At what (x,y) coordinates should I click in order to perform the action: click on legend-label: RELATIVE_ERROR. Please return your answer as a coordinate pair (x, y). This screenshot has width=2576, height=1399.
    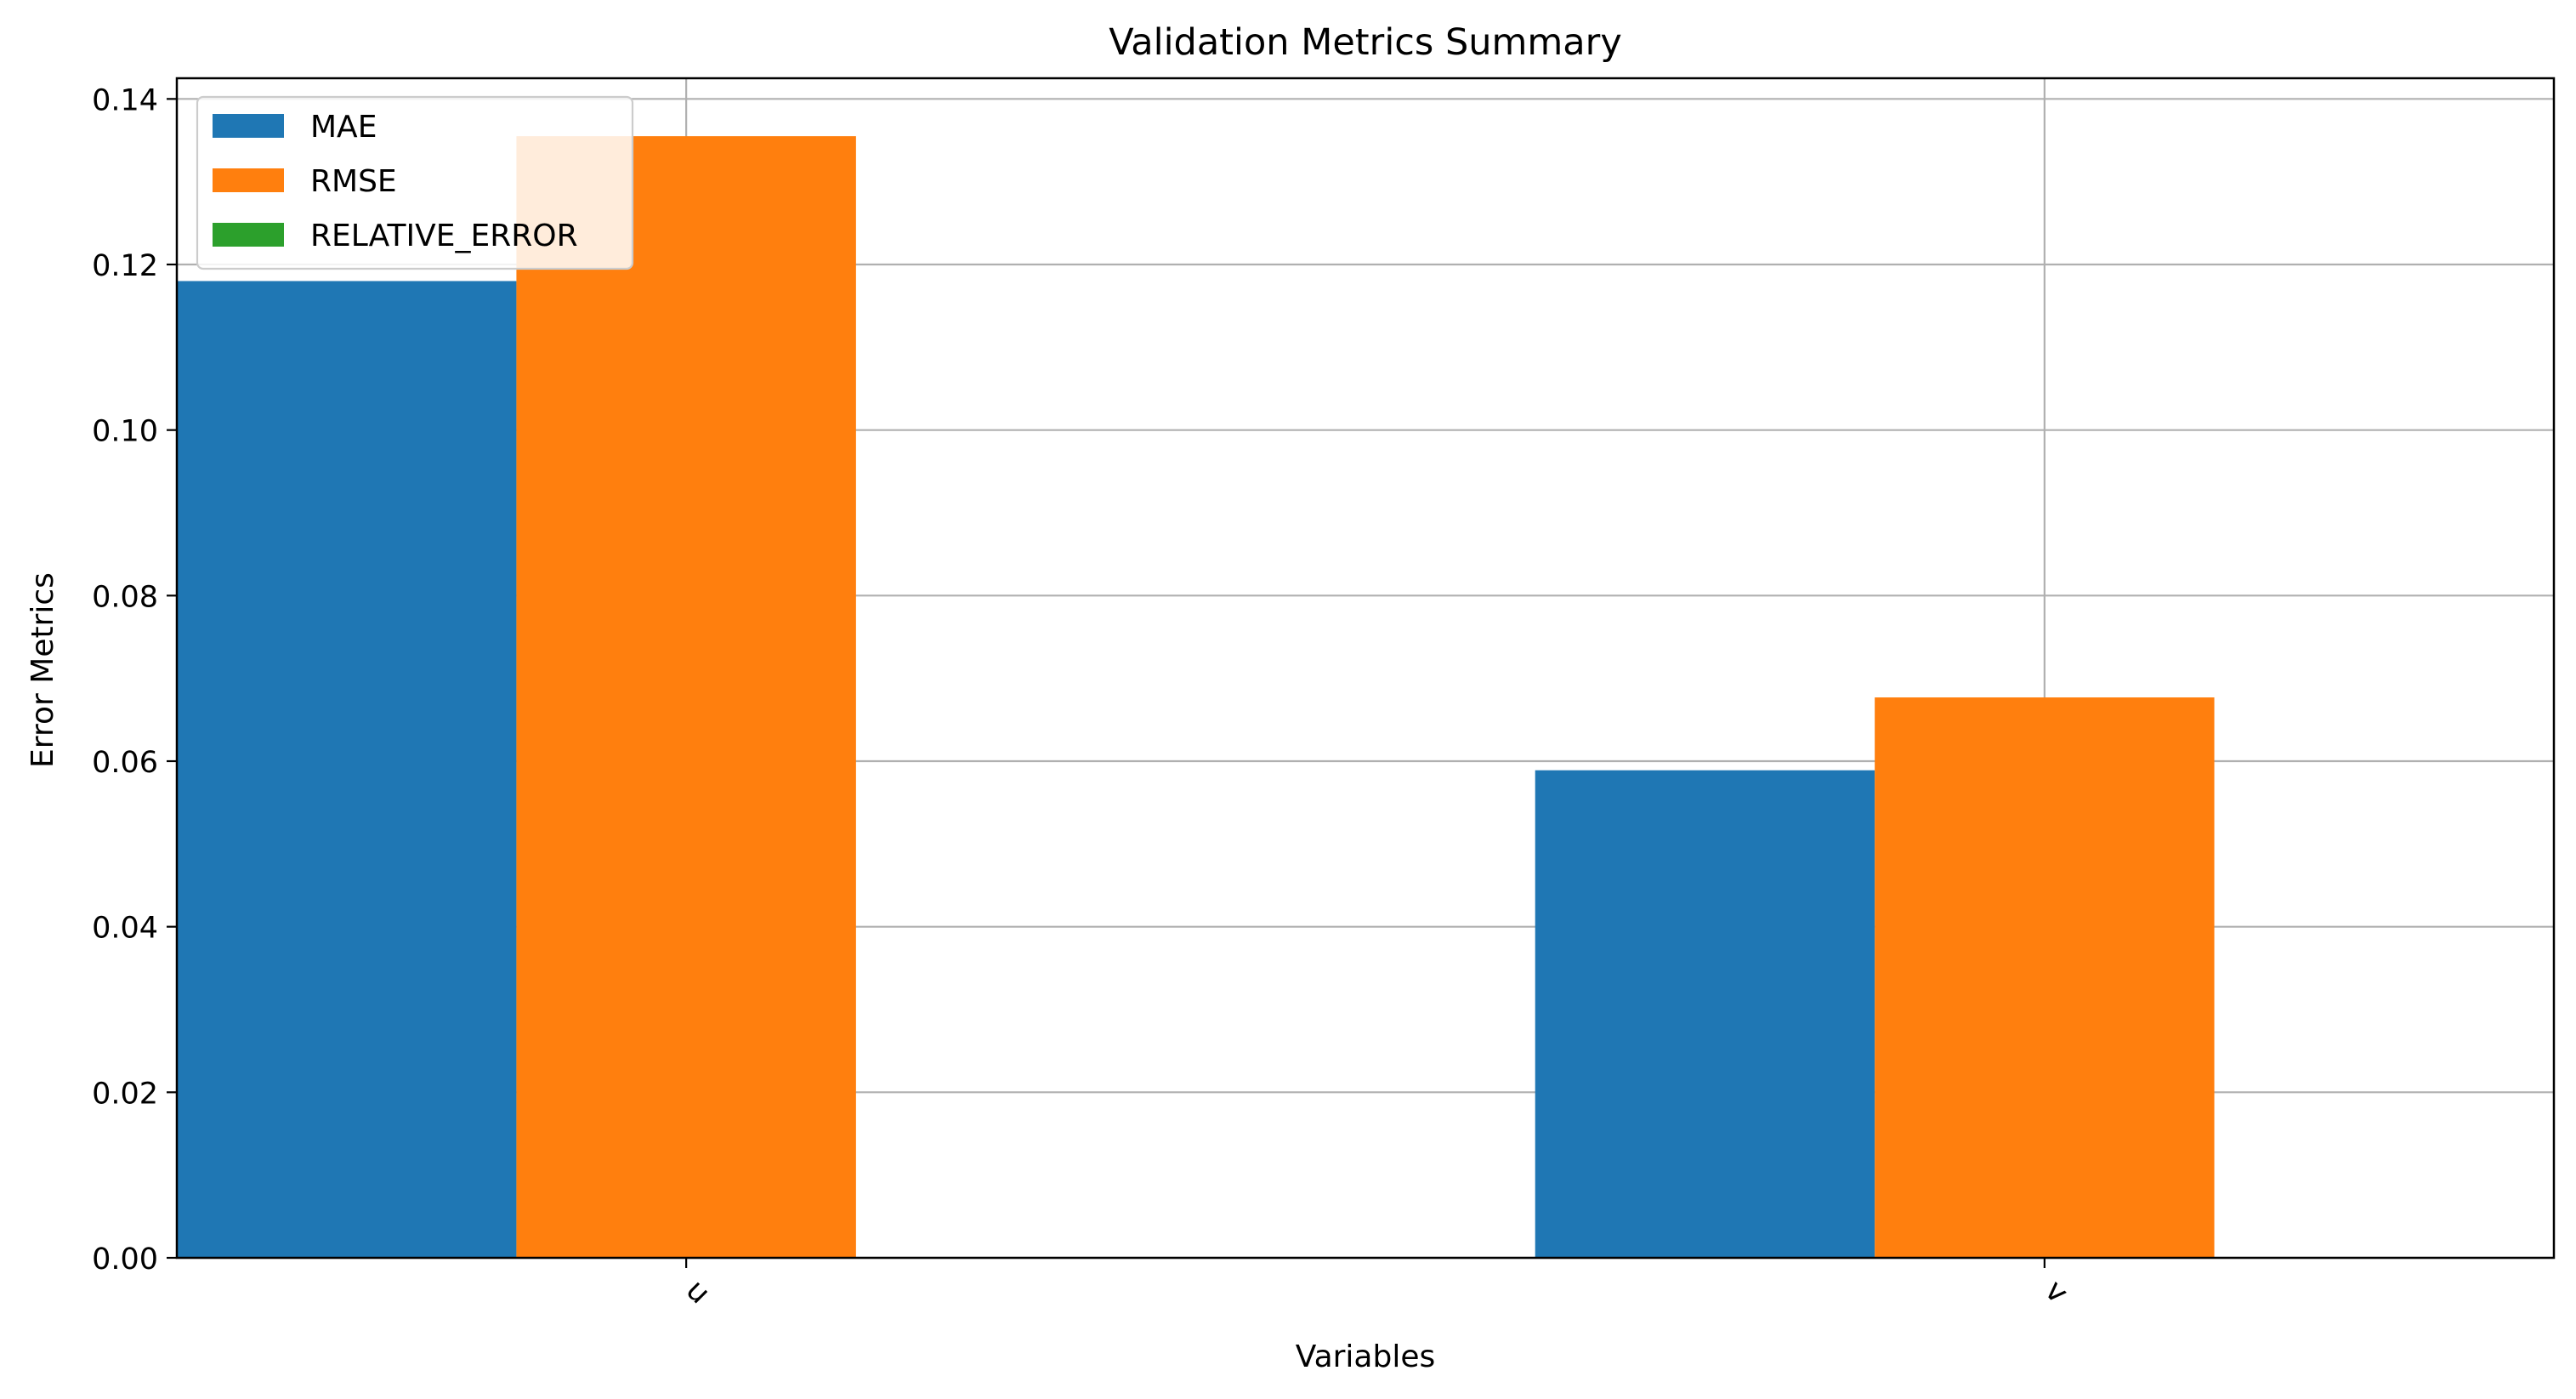
    Looking at the image, I should click on (444, 236).